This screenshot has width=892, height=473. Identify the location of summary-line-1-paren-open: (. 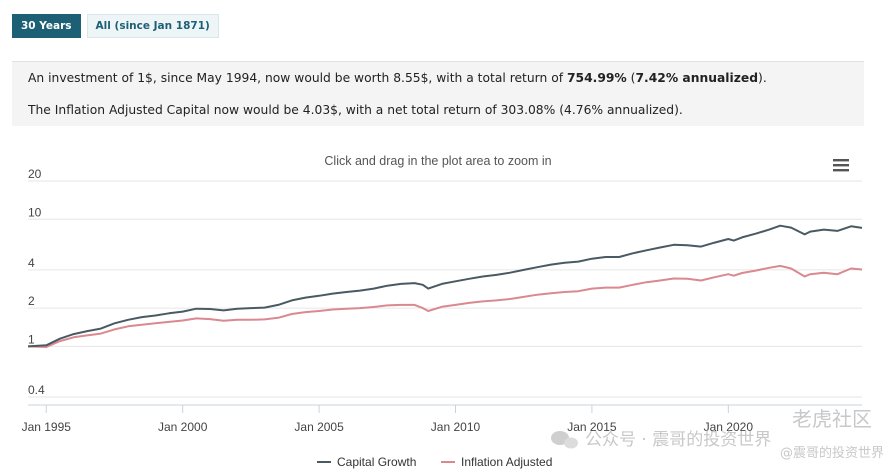
(631, 78).